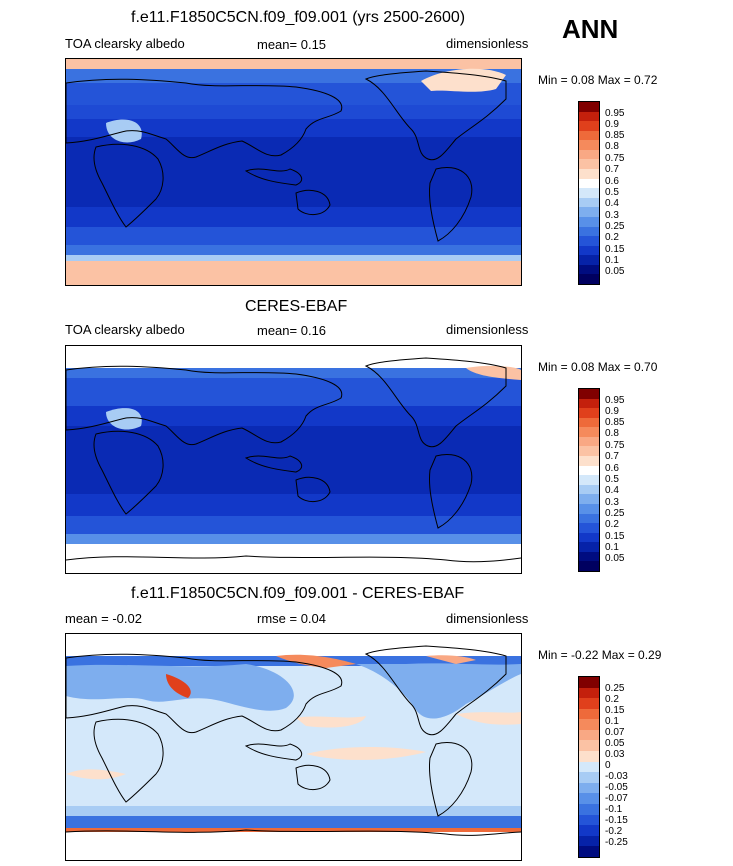  I want to click on panel2-cbar-label: 0.5, so click(612, 479).